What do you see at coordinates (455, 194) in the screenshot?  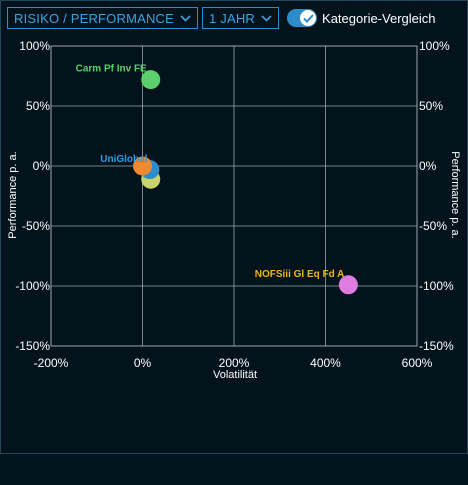 I see `y-axis-label-right: Performance p. a.` at bounding box center [455, 194].